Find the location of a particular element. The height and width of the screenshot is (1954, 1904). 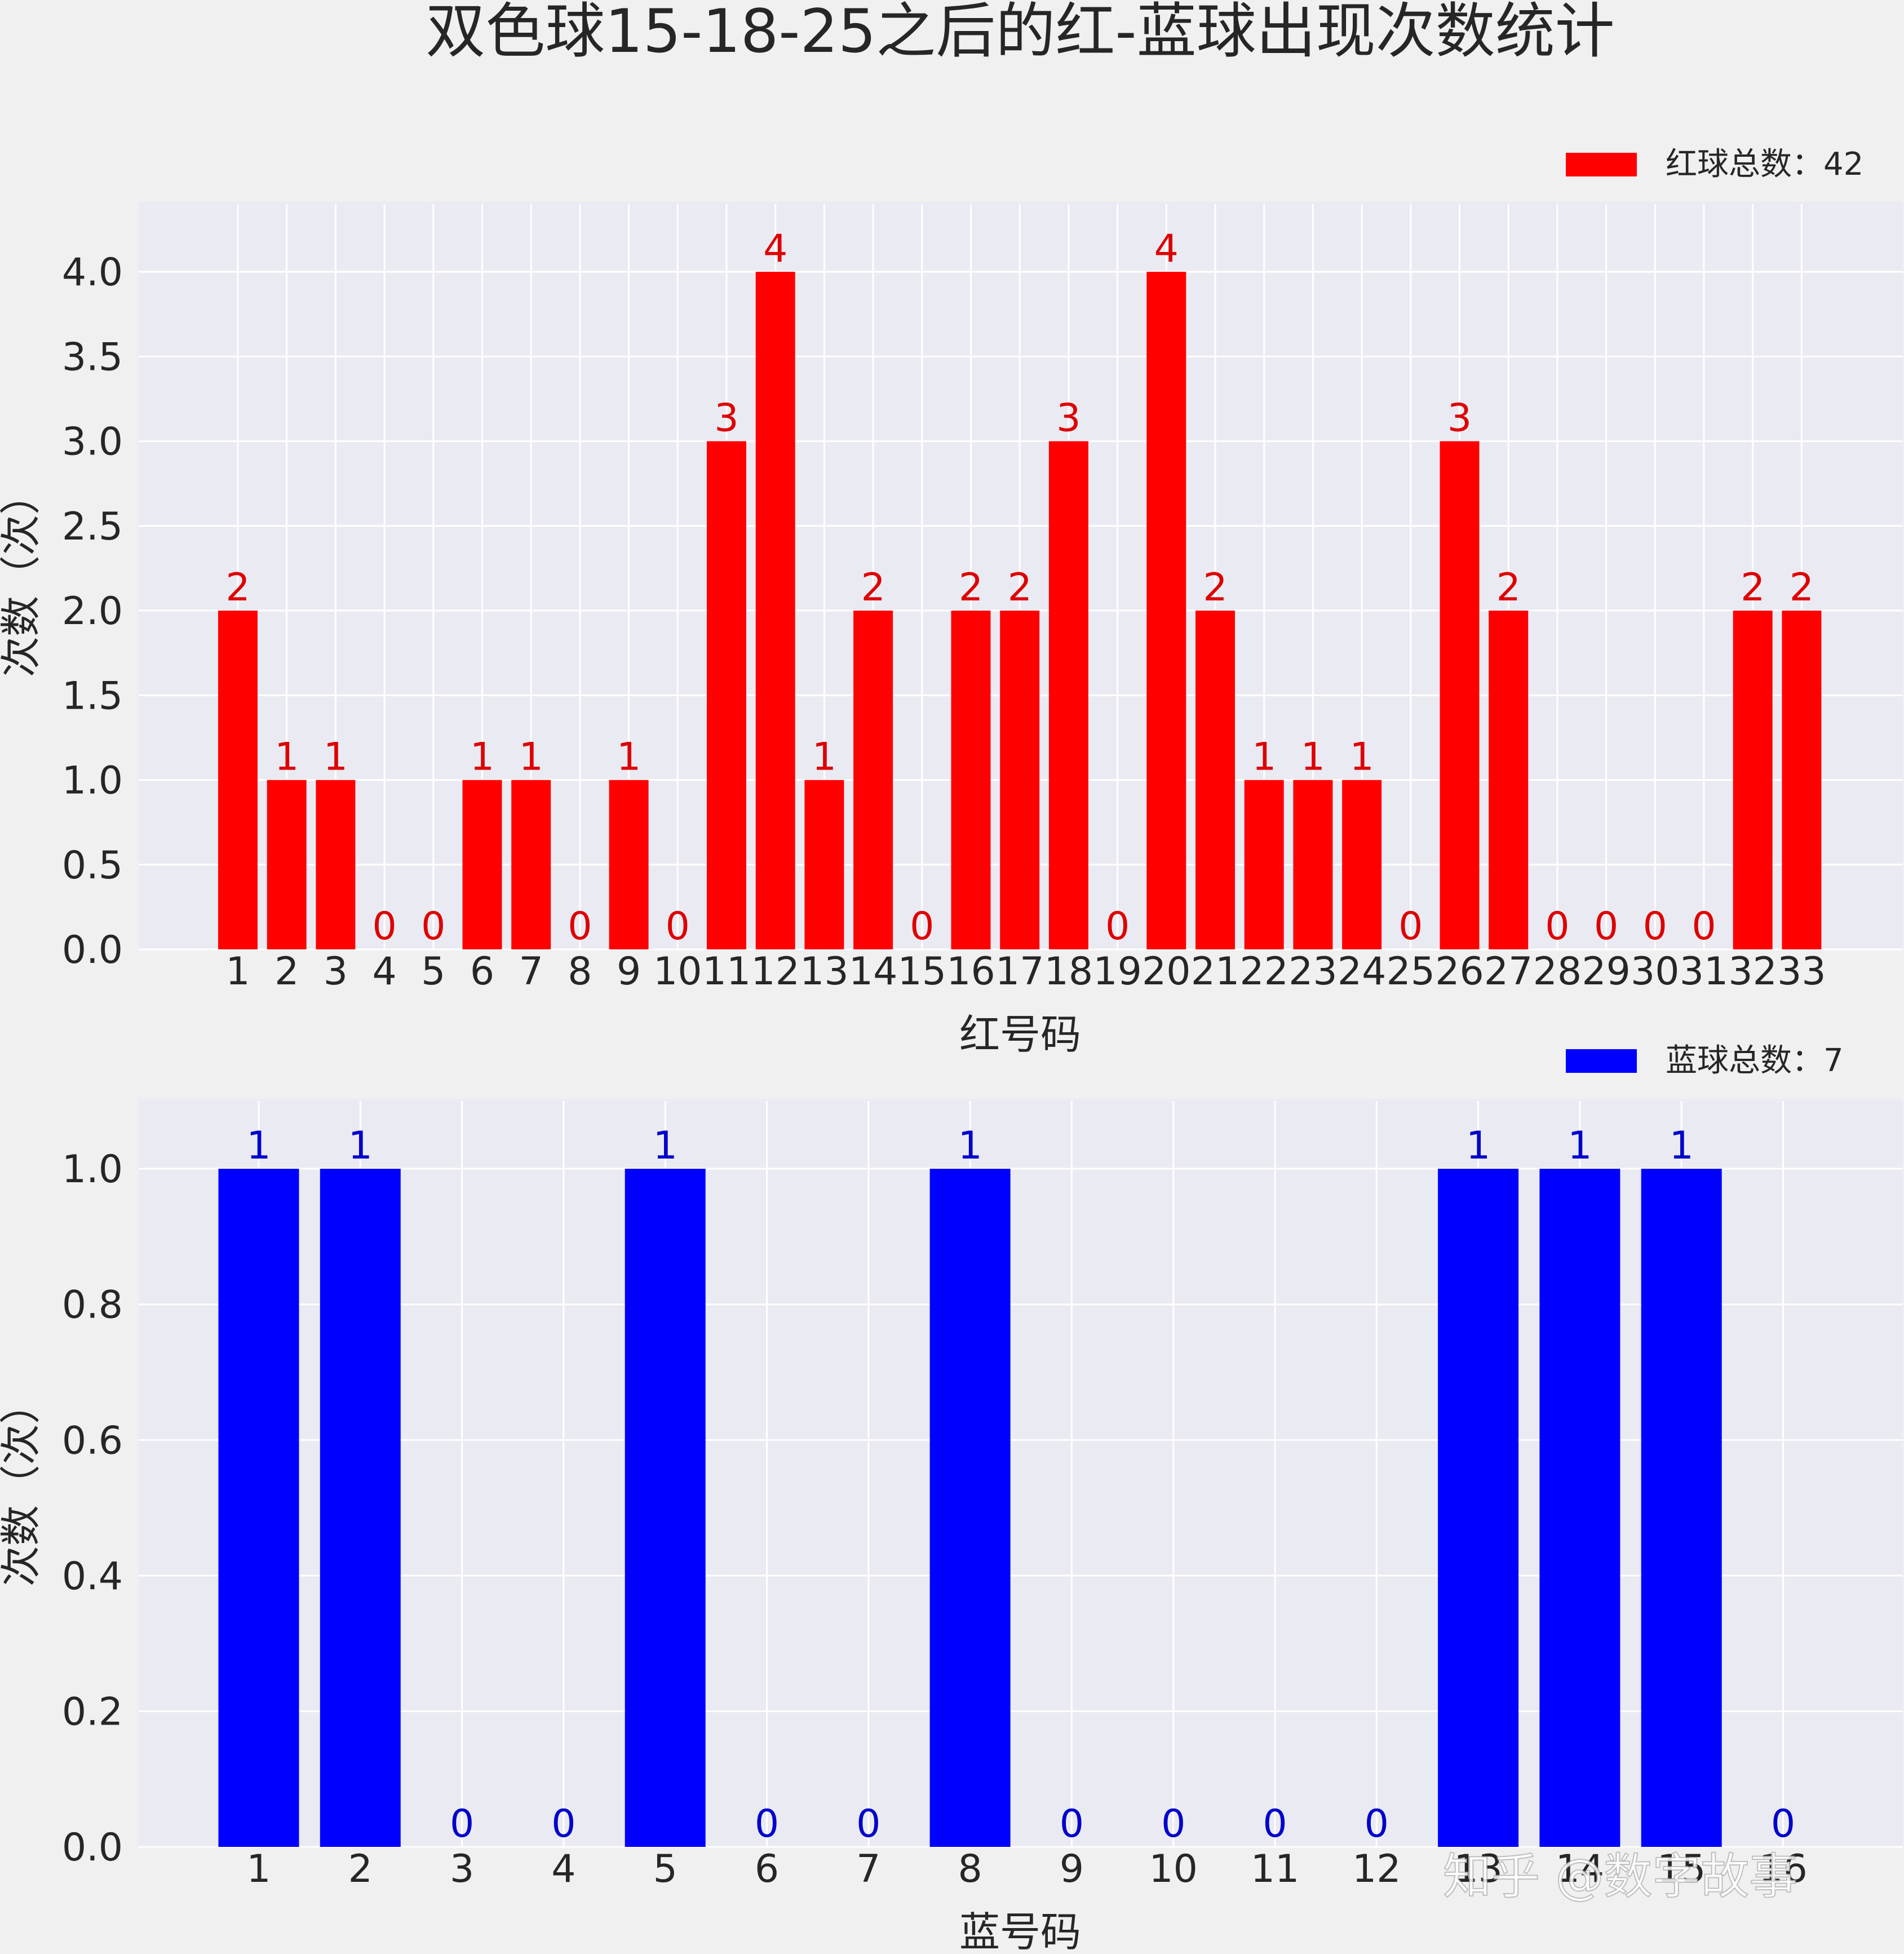

red-x-tick-label: 27 is located at coordinates (1508, 971).